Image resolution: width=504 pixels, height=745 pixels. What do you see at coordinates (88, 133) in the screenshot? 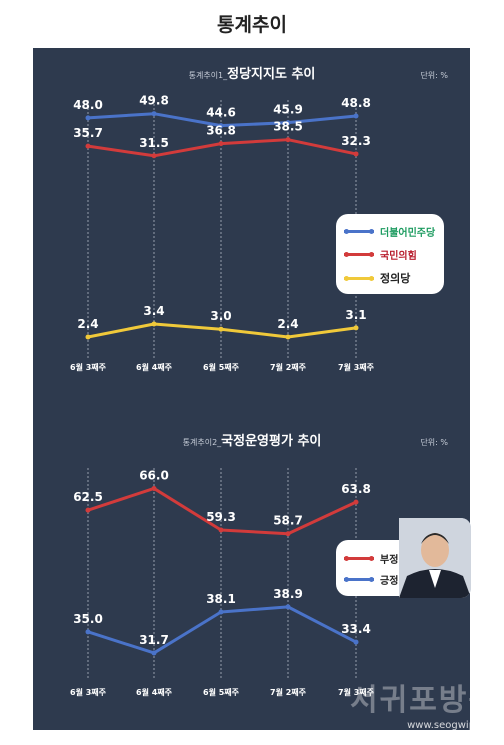
I see `data-label: 35.7` at bounding box center [88, 133].